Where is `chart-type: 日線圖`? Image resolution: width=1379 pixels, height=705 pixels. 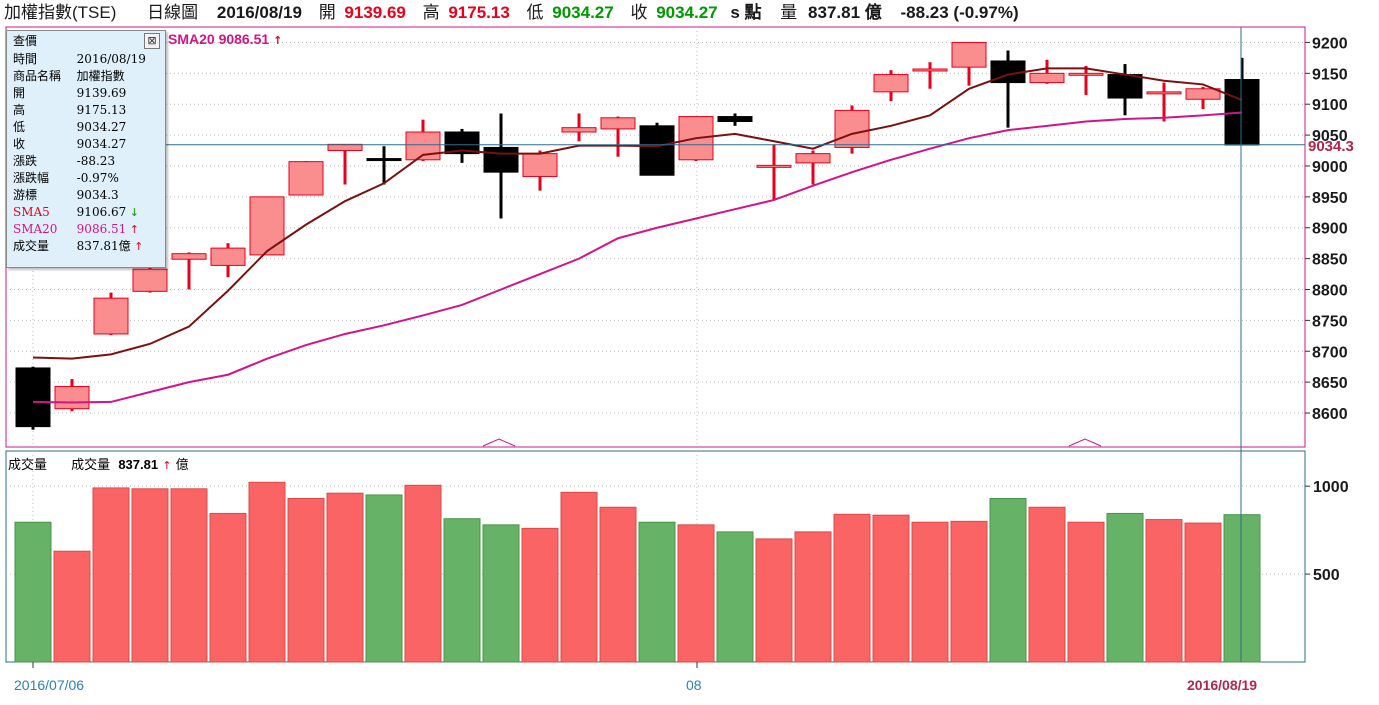
chart-type: 日線圖 is located at coordinates (173, 12).